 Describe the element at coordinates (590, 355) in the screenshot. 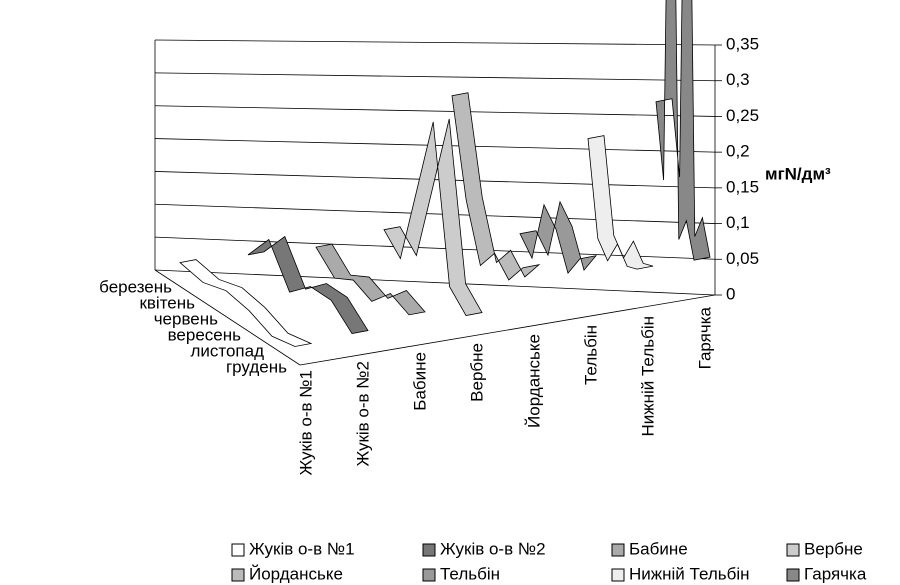

I see `site-label: Тельбін` at that location.